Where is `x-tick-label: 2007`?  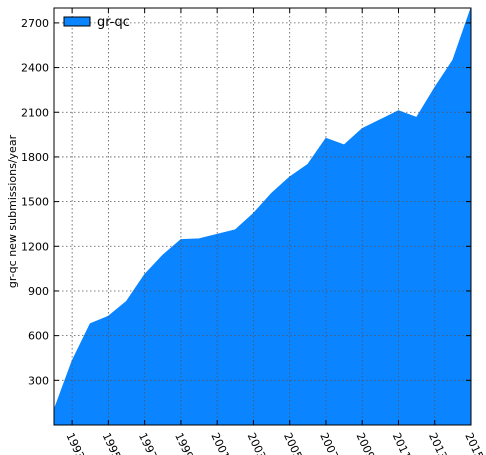
x-tick-label: 2007 is located at coordinates (329, 443).